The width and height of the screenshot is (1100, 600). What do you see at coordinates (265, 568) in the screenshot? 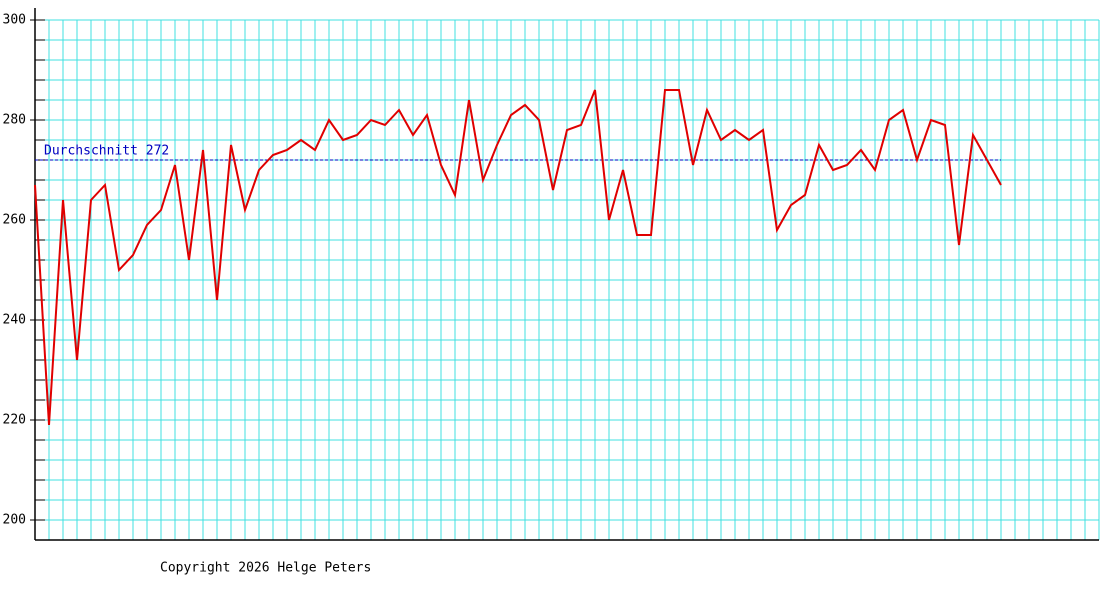
I see `footer: Copyright 2026 Helge Peters` at bounding box center [265, 568].